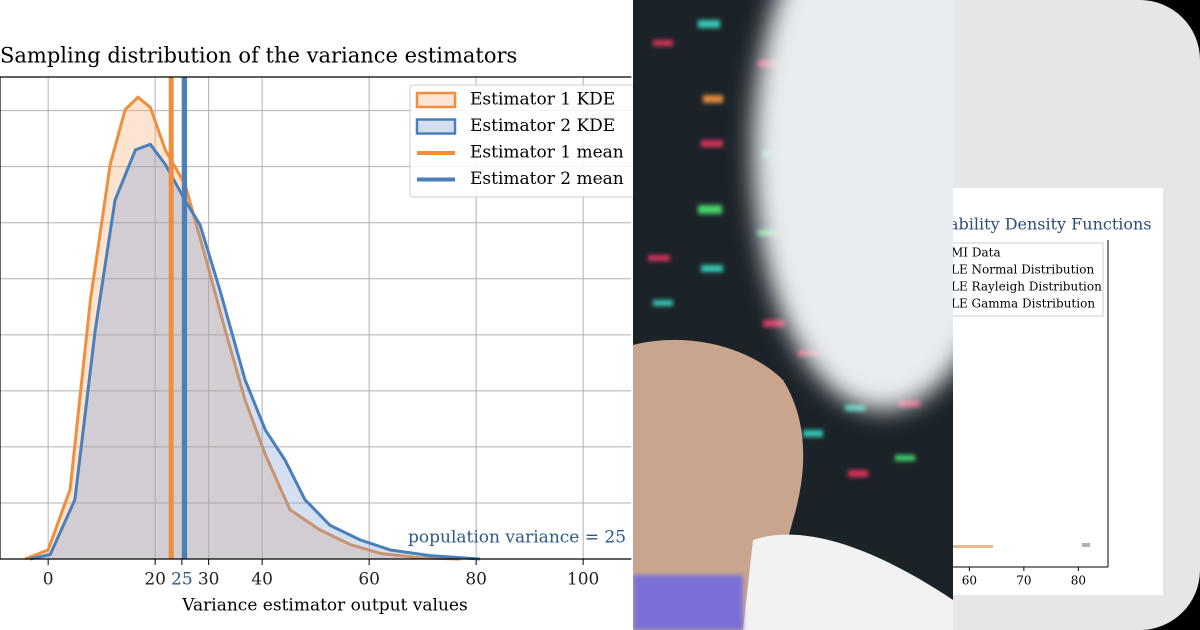 This screenshot has width=1200, height=630. What do you see at coordinates (542, 100) in the screenshot?
I see `legend-label: Estimator 1 KDE` at bounding box center [542, 100].